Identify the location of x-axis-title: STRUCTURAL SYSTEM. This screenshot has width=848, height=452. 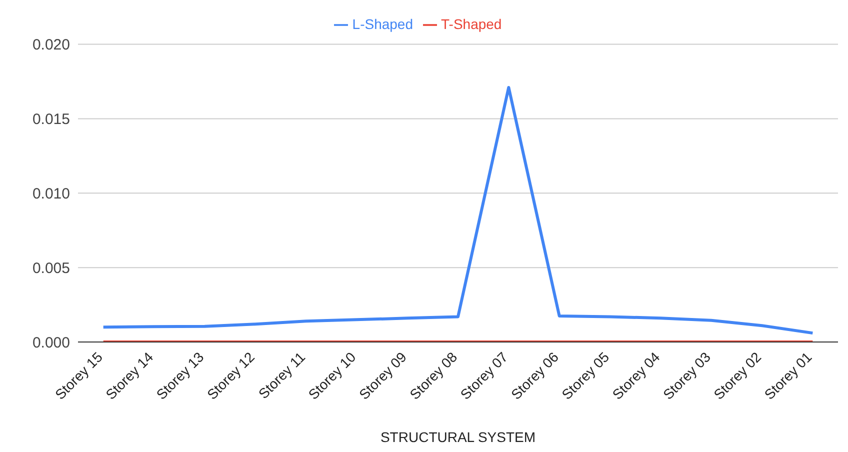
(458, 437).